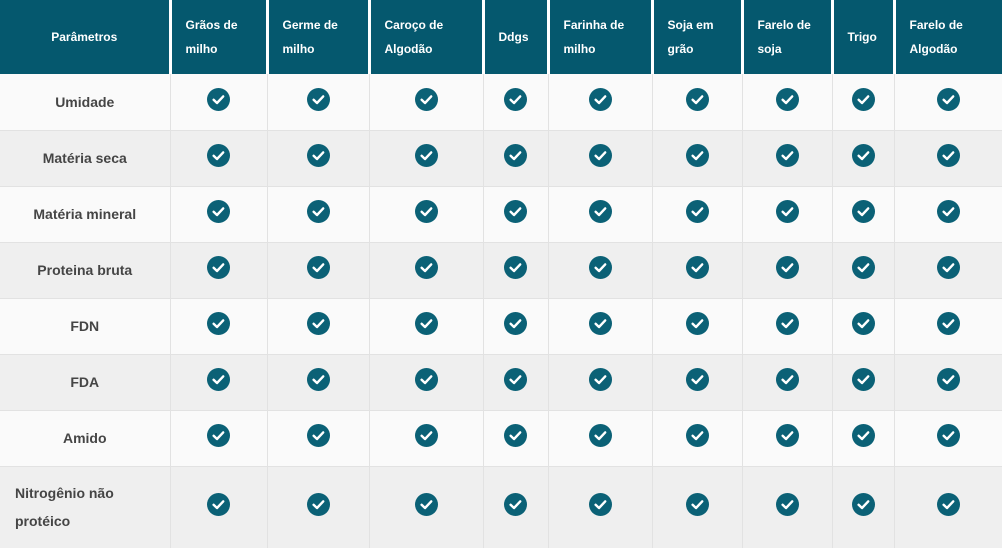 This screenshot has height=548, width=1002. I want to click on header-cell-farelo-de-algodao: Farelo de Algodão, so click(948, 37).